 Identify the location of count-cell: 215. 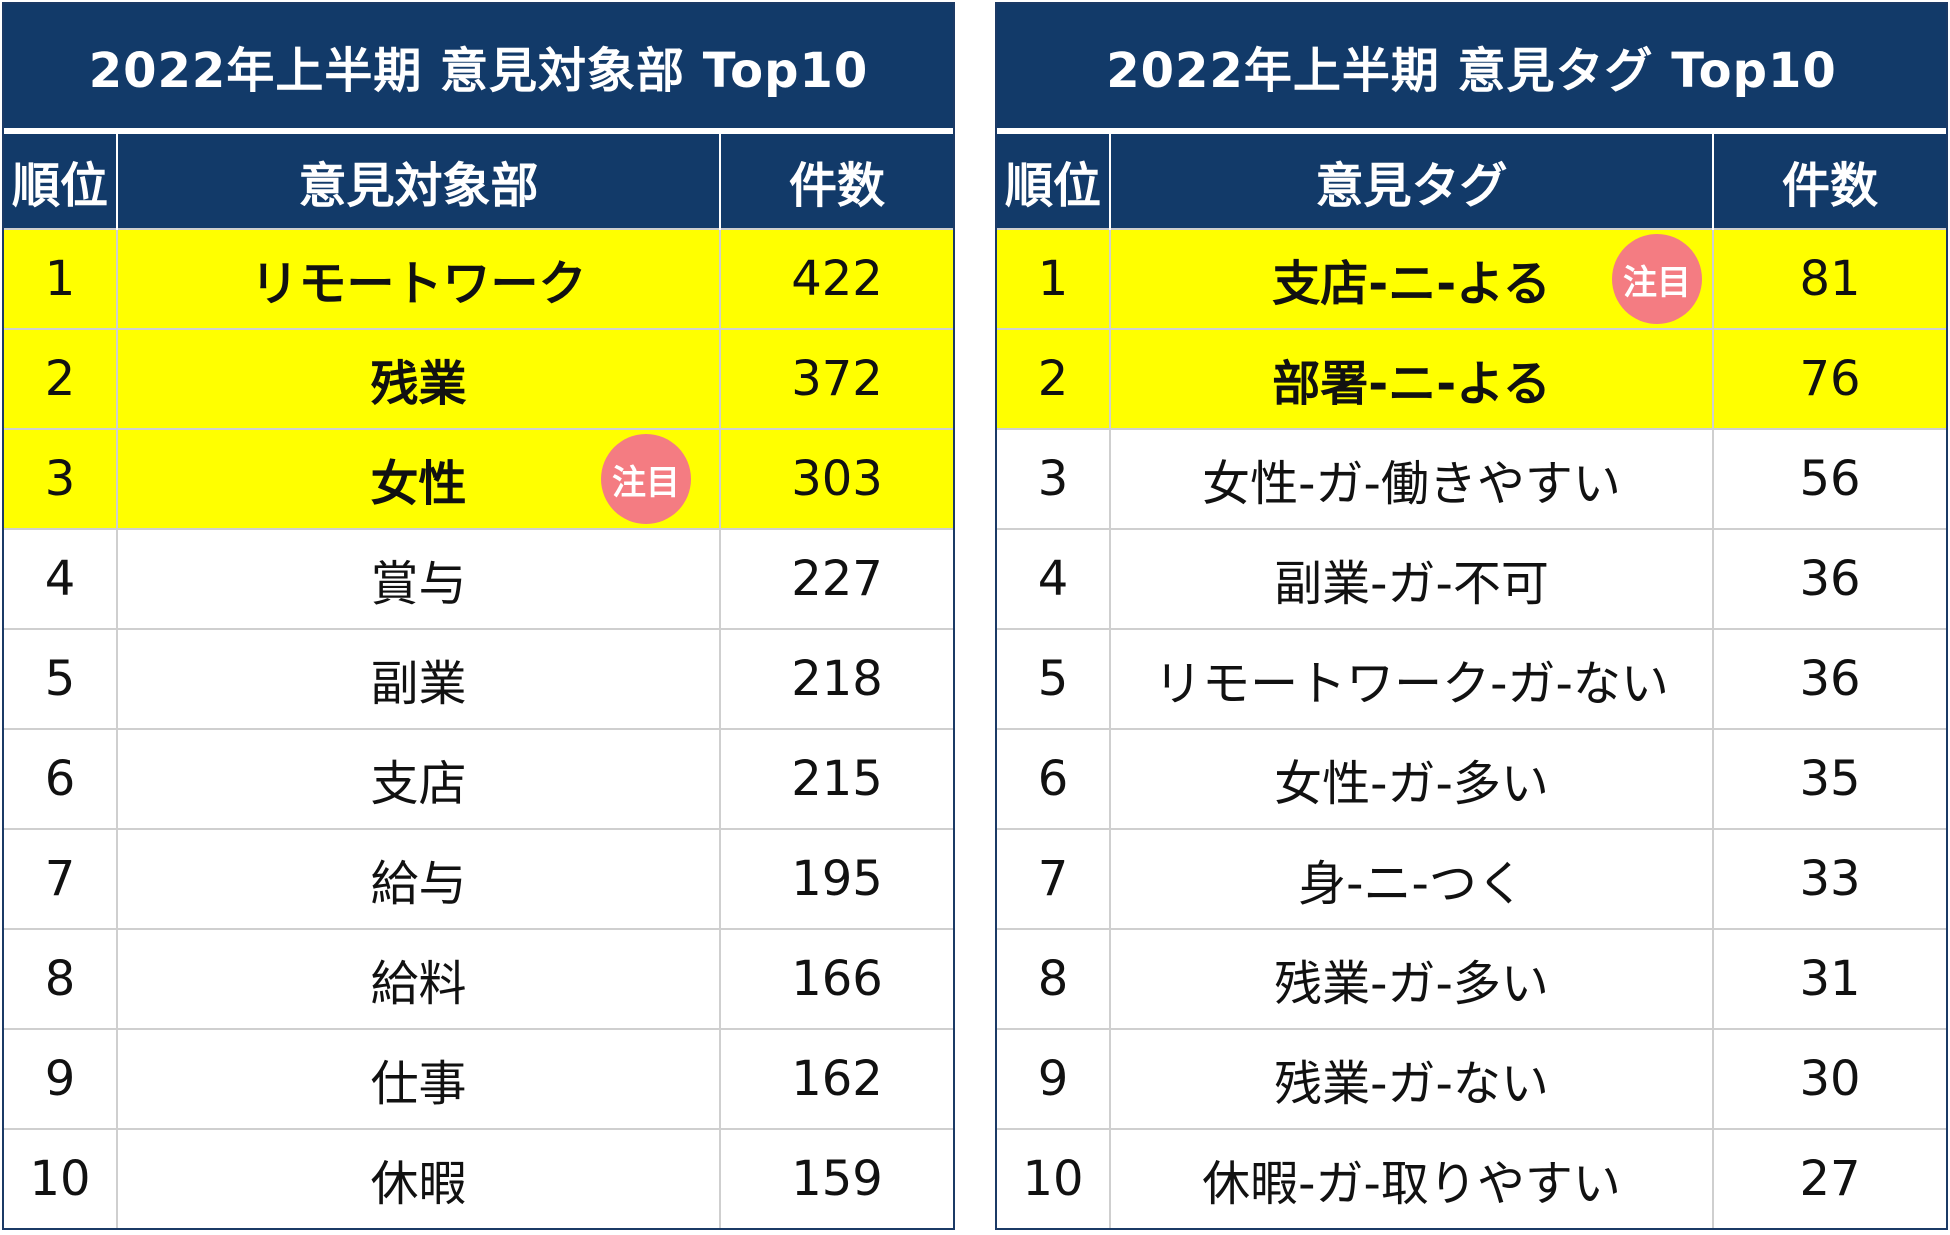
(836, 778).